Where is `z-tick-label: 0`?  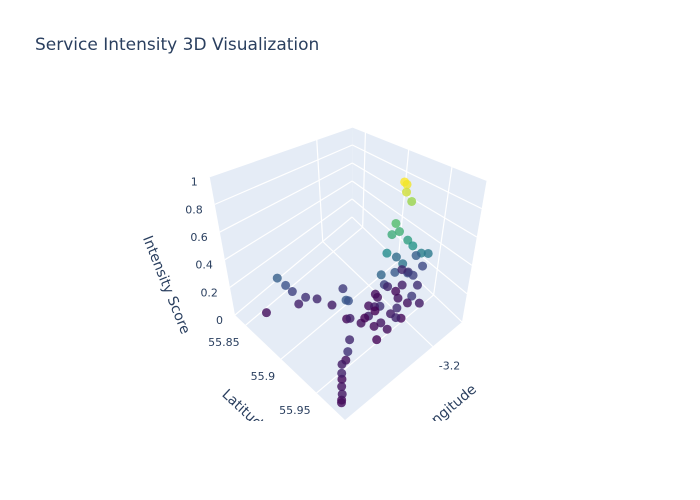
z-tick-label: 0 is located at coordinates (219, 320).